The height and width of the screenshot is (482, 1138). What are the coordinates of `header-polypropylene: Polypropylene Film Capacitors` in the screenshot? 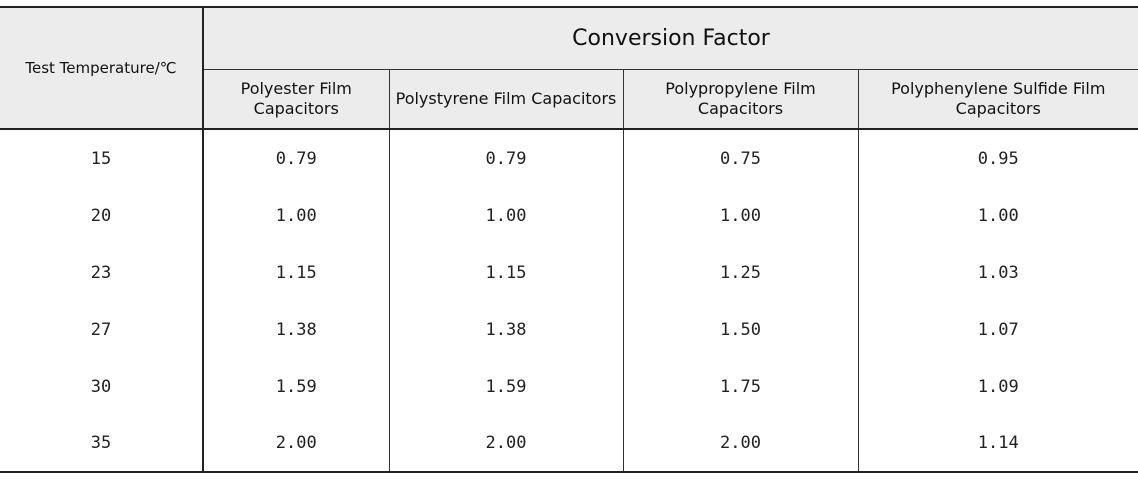 It's located at (741, 99).